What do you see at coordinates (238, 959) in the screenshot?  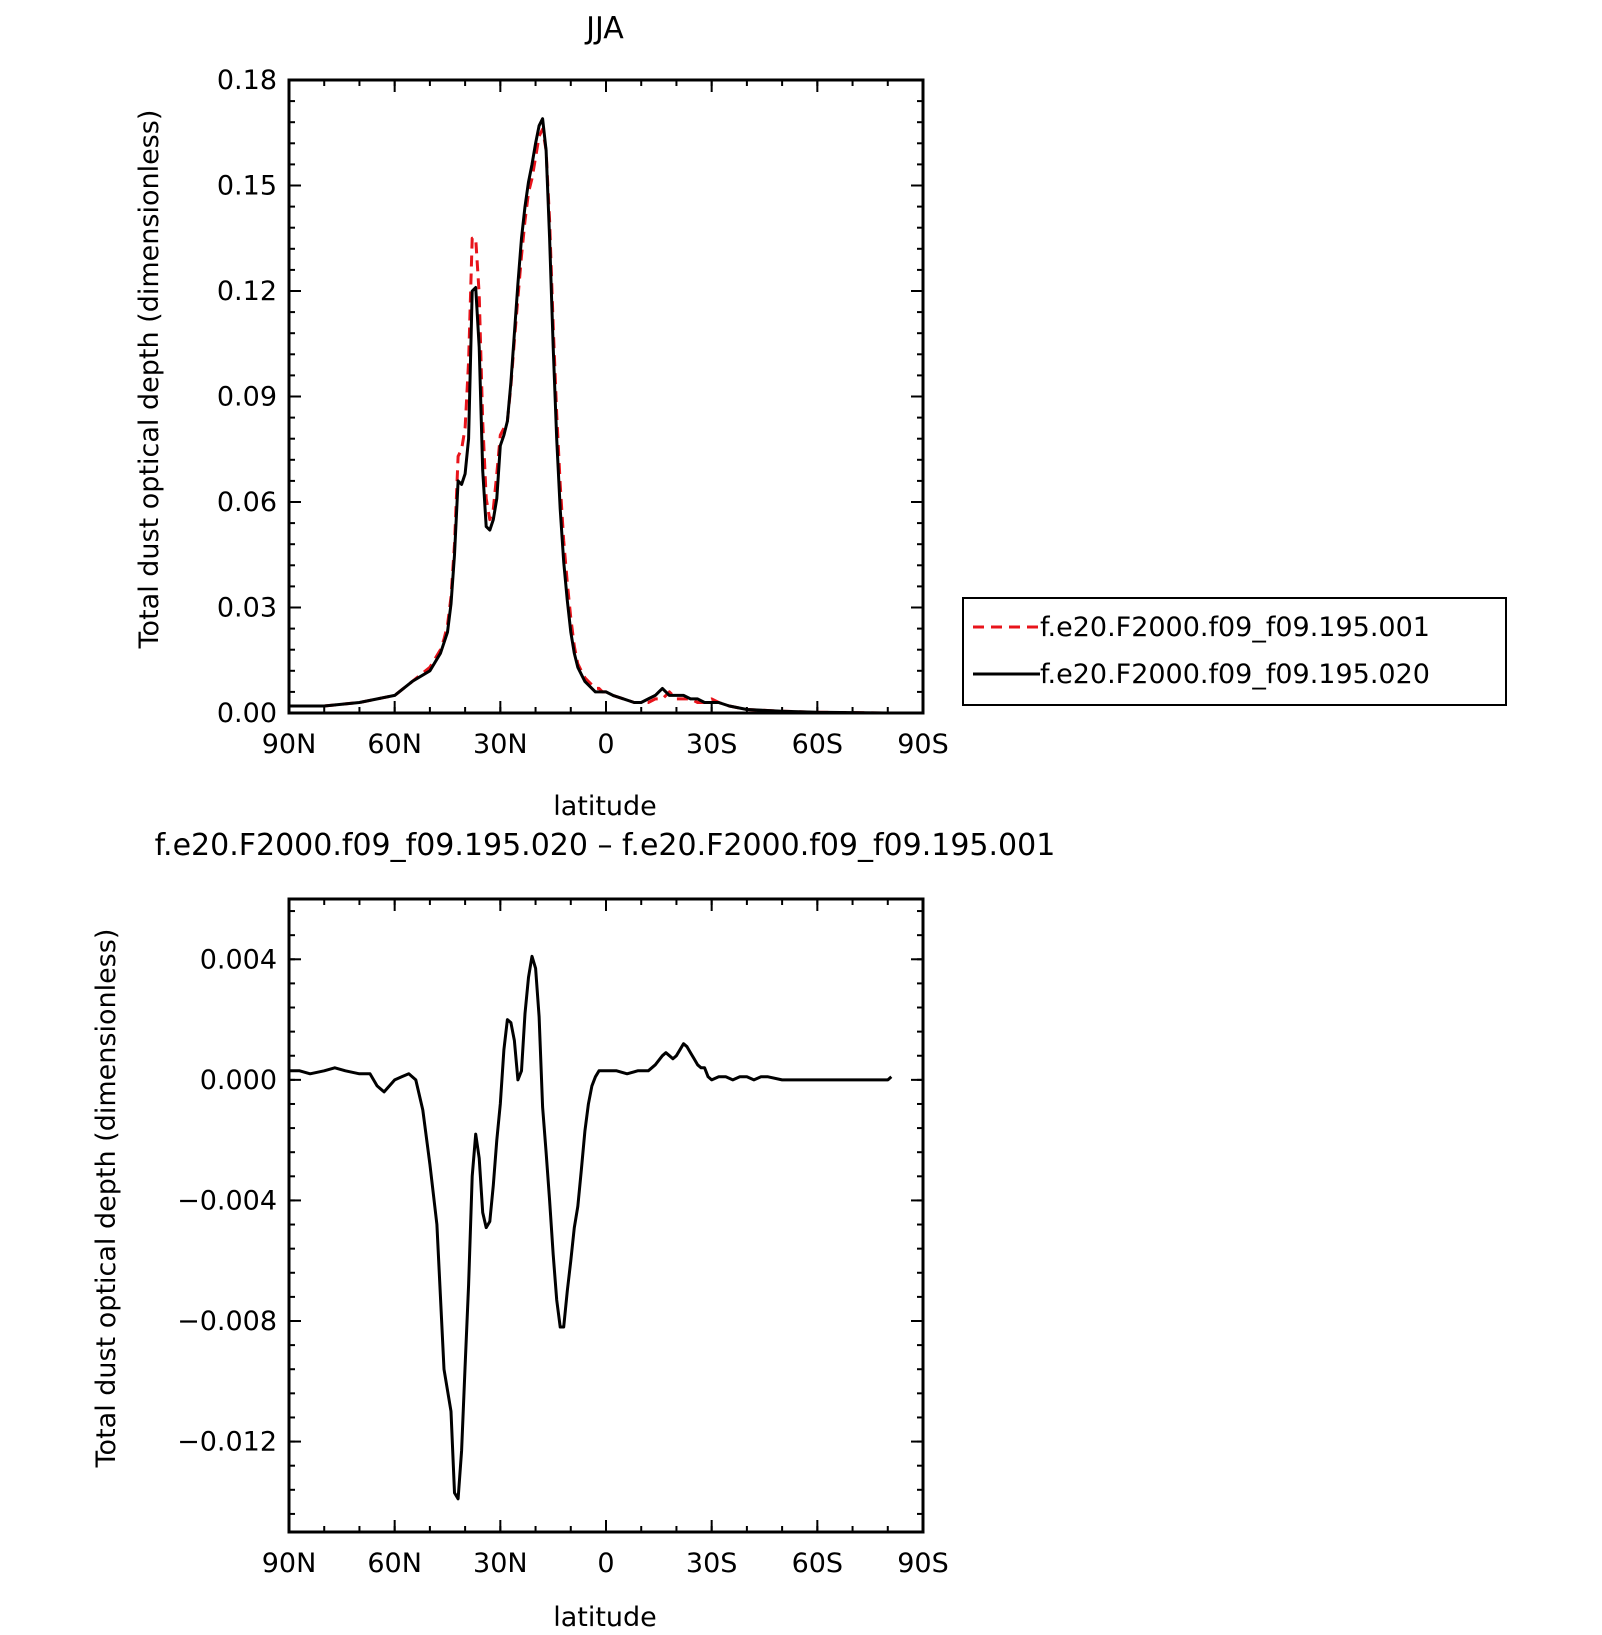 I see `y-tick-label: 0.004` at bounding box center [238, 959].